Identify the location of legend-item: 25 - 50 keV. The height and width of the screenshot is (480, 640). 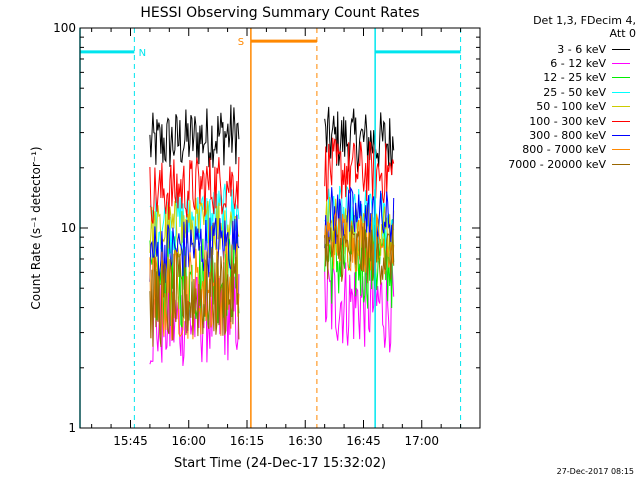
(551, 92).